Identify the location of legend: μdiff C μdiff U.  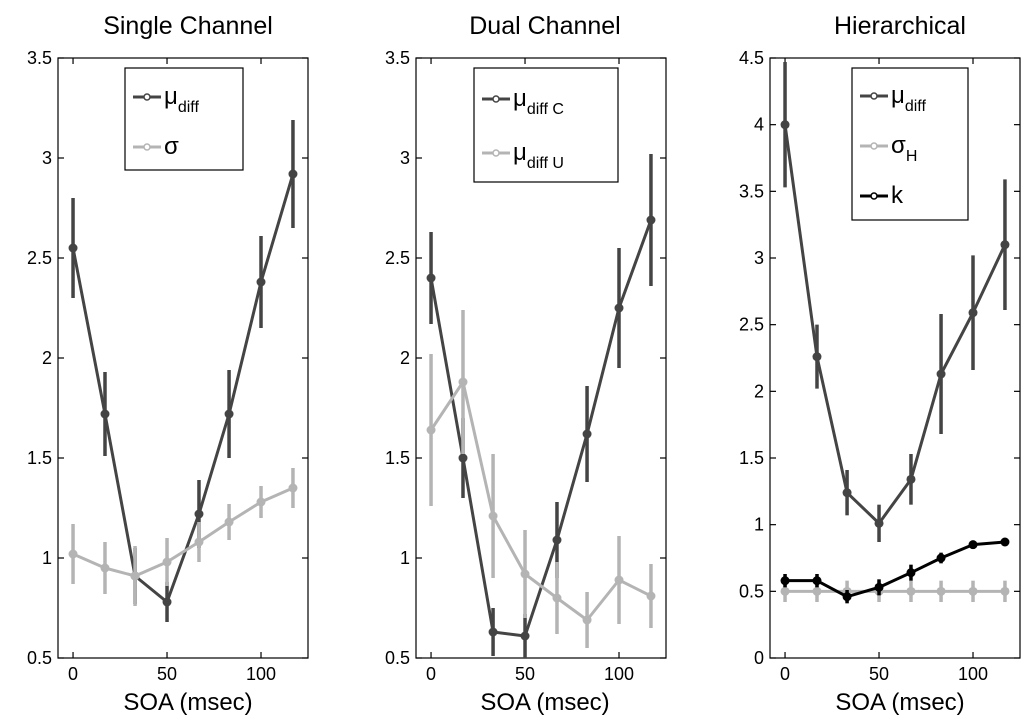
(546, 125).